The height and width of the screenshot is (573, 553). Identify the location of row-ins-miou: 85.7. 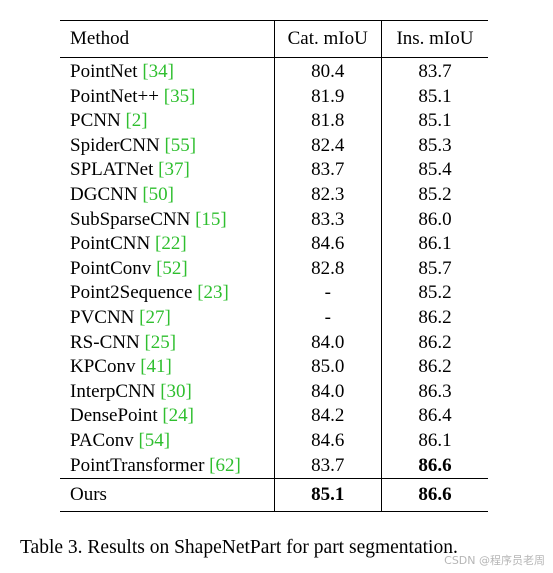
(434, 269).